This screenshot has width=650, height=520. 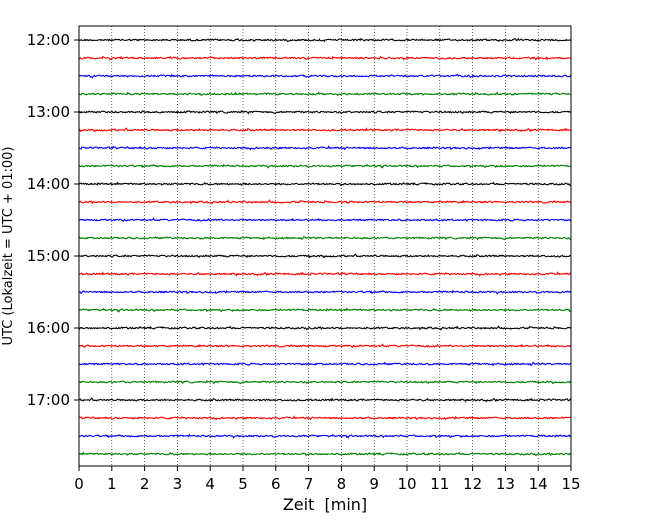 What do you see at coordinates (538, 484) in the screenshot?
I see `x-tick-label: 14` at bounding box center [538, 484].